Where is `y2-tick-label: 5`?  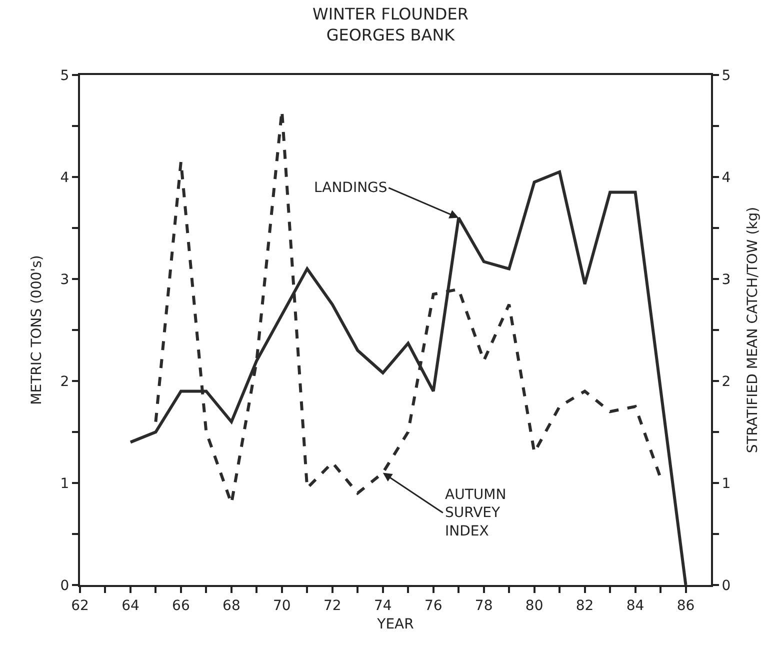
y2-tick-label: 5 is located at coordinates (726, 76).